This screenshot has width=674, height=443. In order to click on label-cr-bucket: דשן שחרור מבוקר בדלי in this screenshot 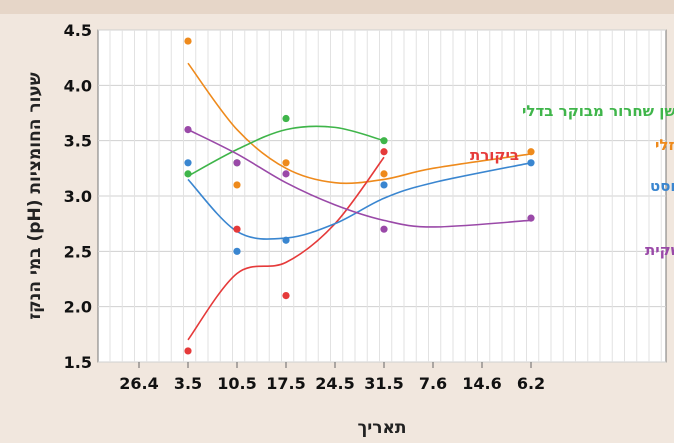, I will do `click(598, 111)`.